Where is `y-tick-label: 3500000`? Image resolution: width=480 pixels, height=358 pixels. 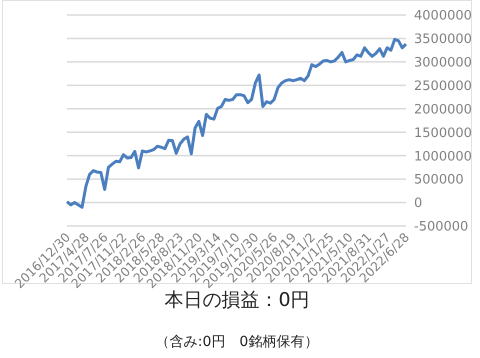 y-tick-label: 3500000 is located at coordinates (443, 40).